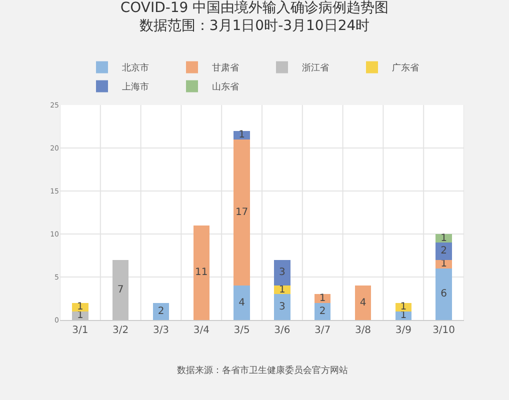 The height and width of the screenshot is (400, 509). Describe the element at coordinates (322, 330) in the screenshot. I see `x-tick-label: 3/7` at that location.